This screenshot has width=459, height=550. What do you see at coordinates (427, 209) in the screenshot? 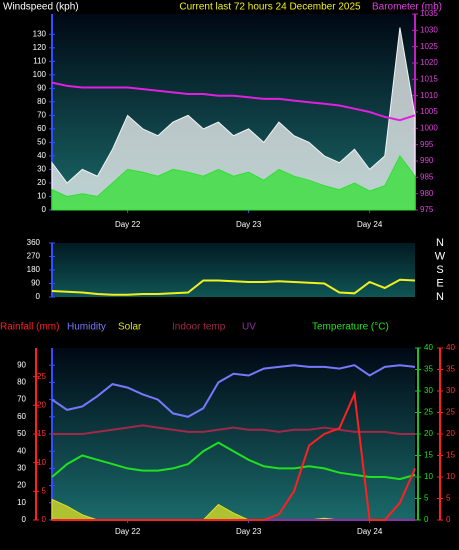
I see `y-tick-label: 975` at bounding box center [427, 209].